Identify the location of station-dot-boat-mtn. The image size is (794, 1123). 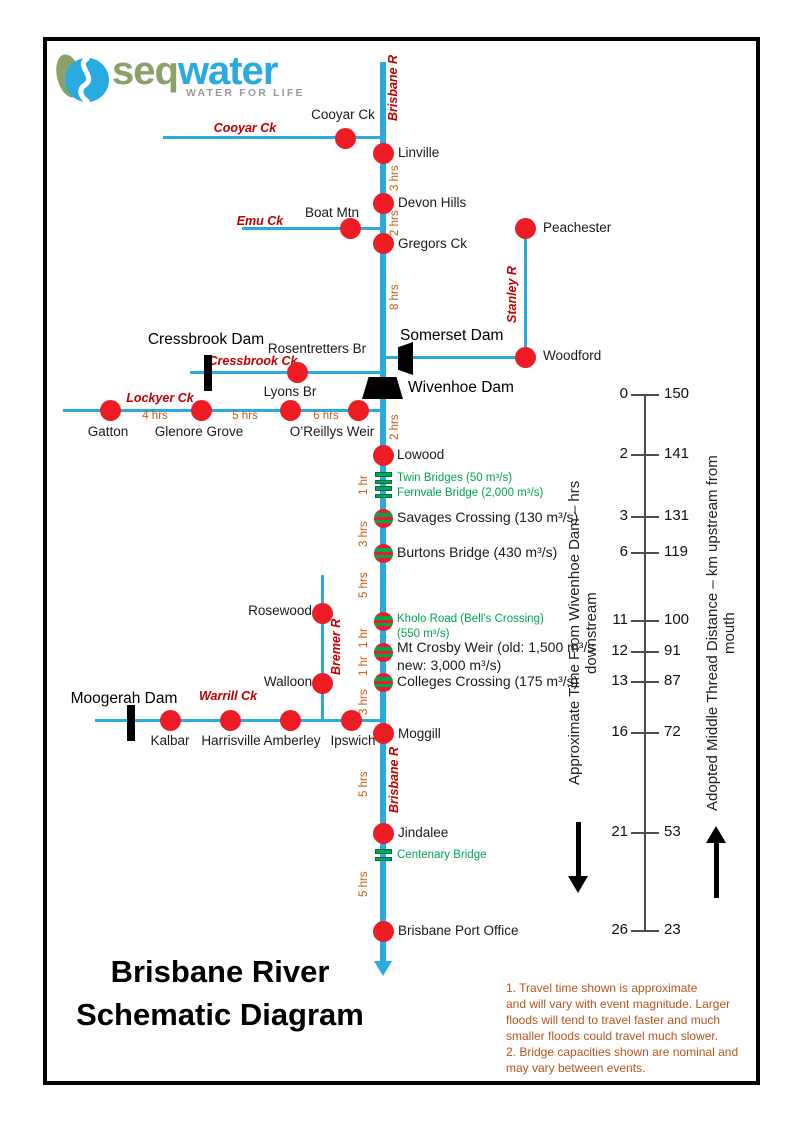
(350, 228).